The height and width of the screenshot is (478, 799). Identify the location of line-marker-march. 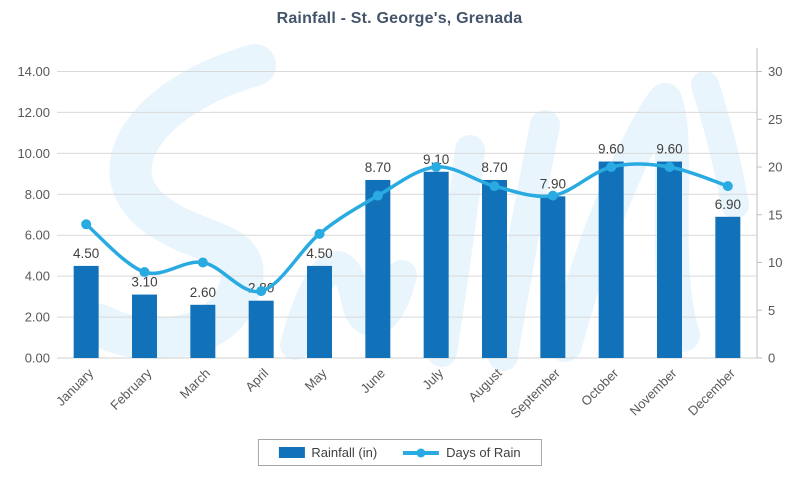
(202, 262).